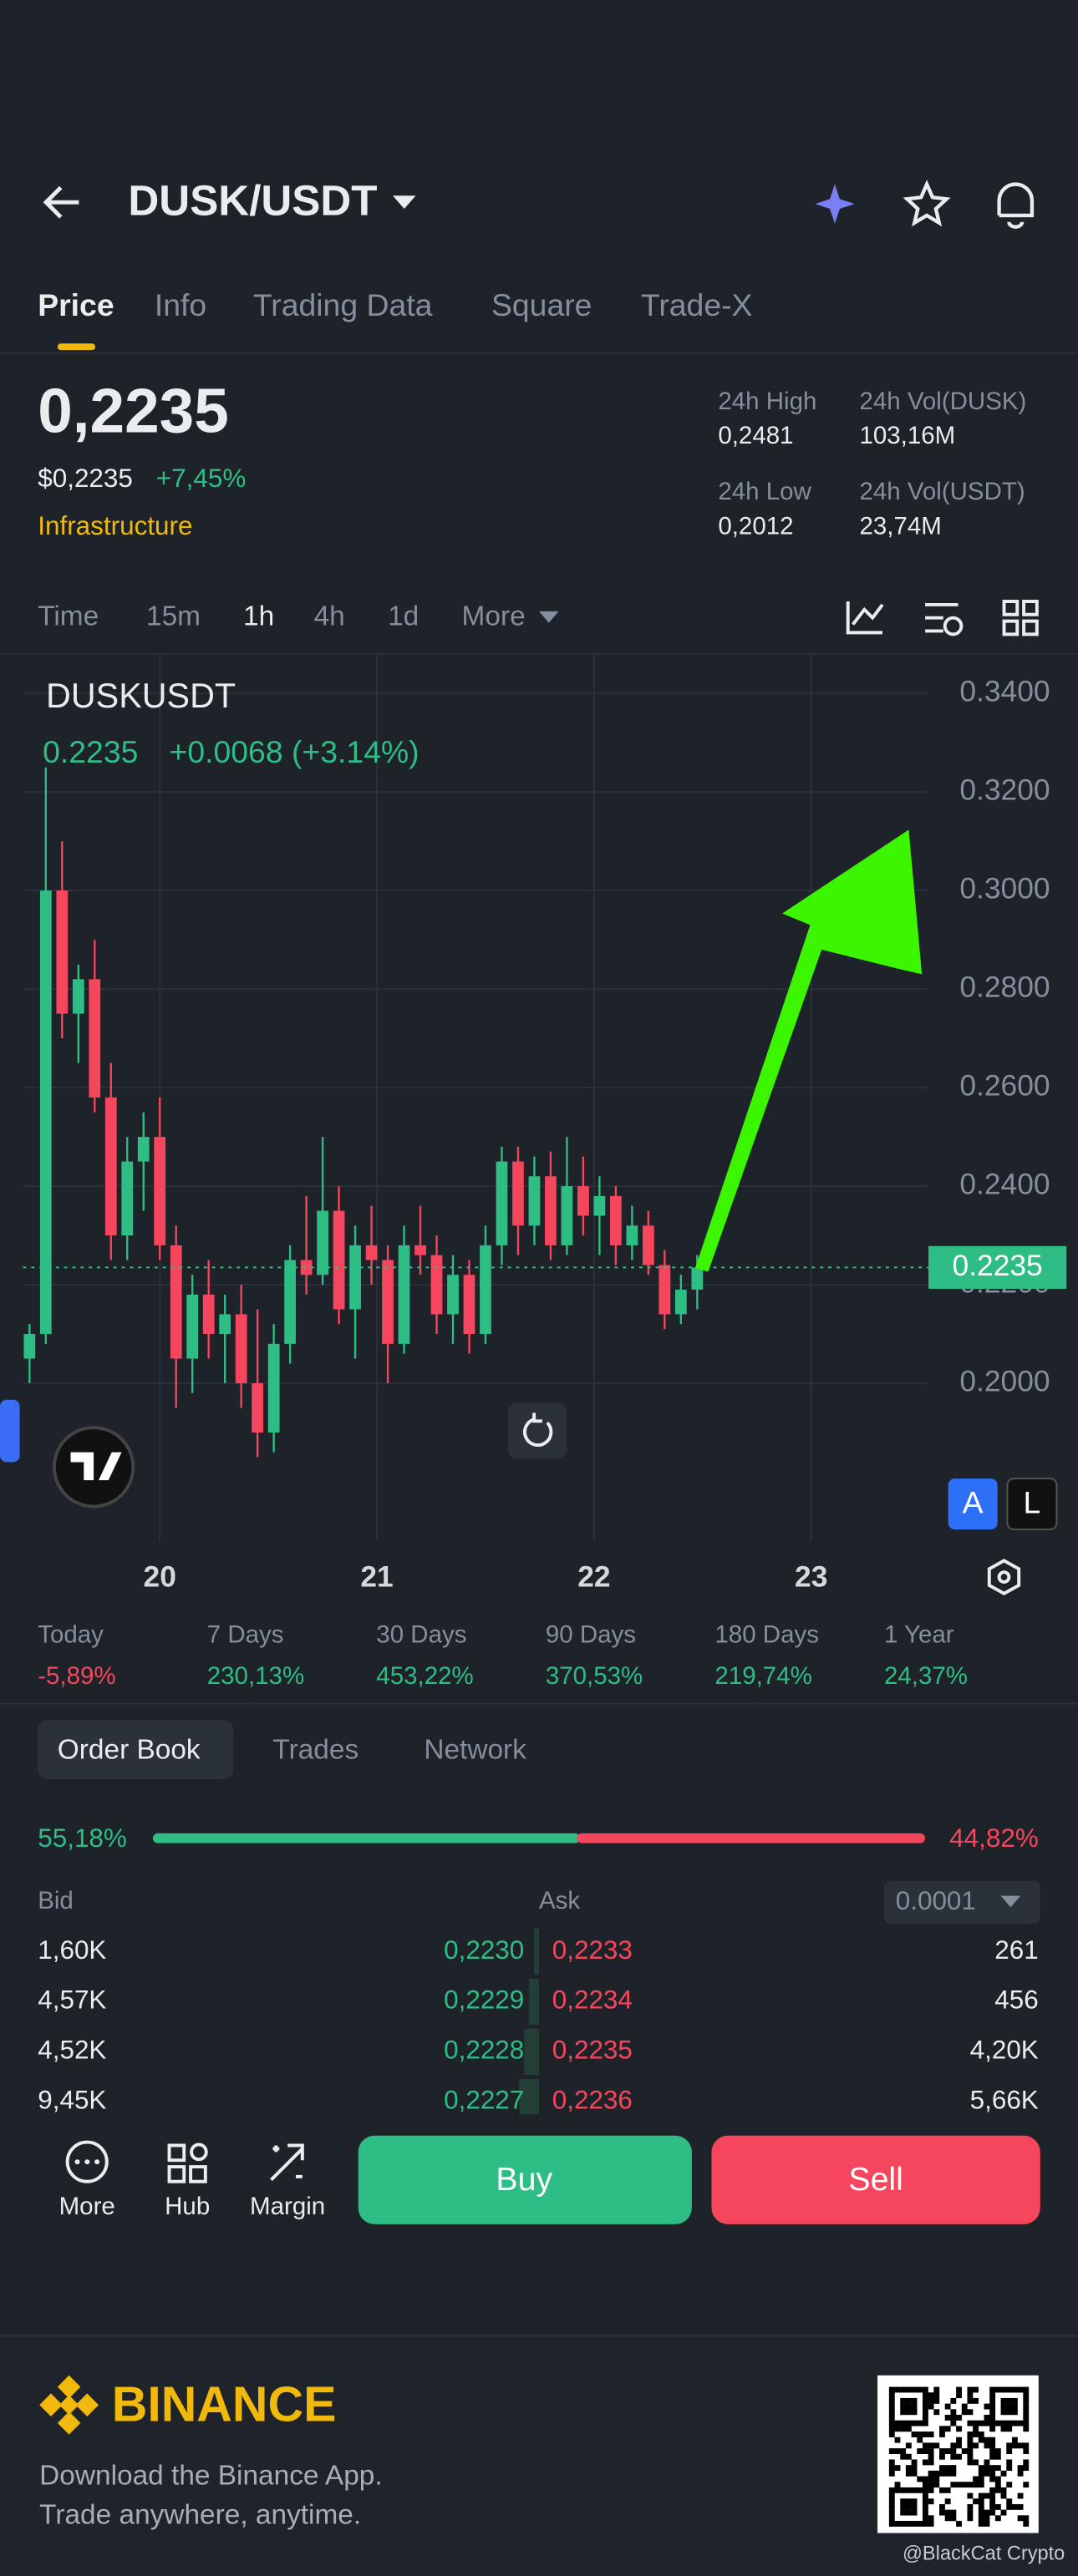  What do you see at coordinates (343, 304) in the screenshot?
I see `tab: Trading Data` at bounding box center [343, 304].